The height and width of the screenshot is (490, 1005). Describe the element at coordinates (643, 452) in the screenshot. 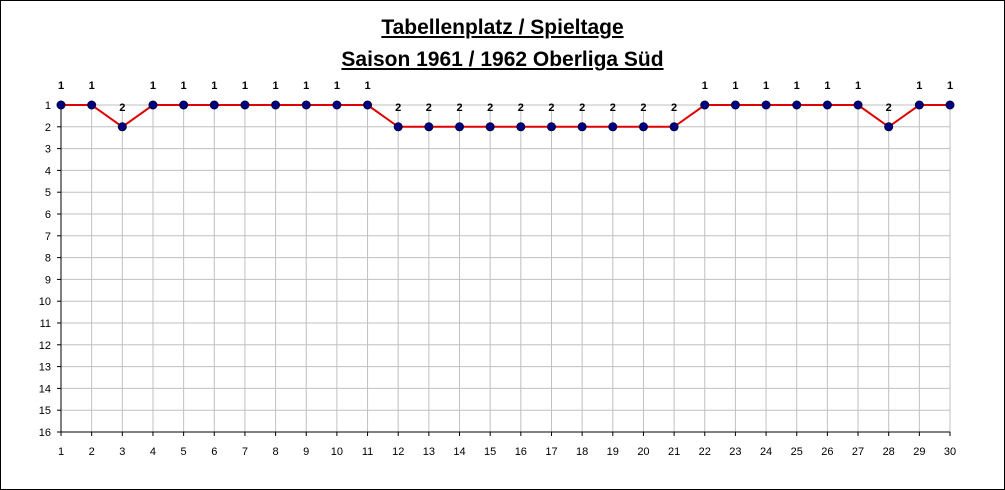

I see `x-tick-label: 20` at that location.